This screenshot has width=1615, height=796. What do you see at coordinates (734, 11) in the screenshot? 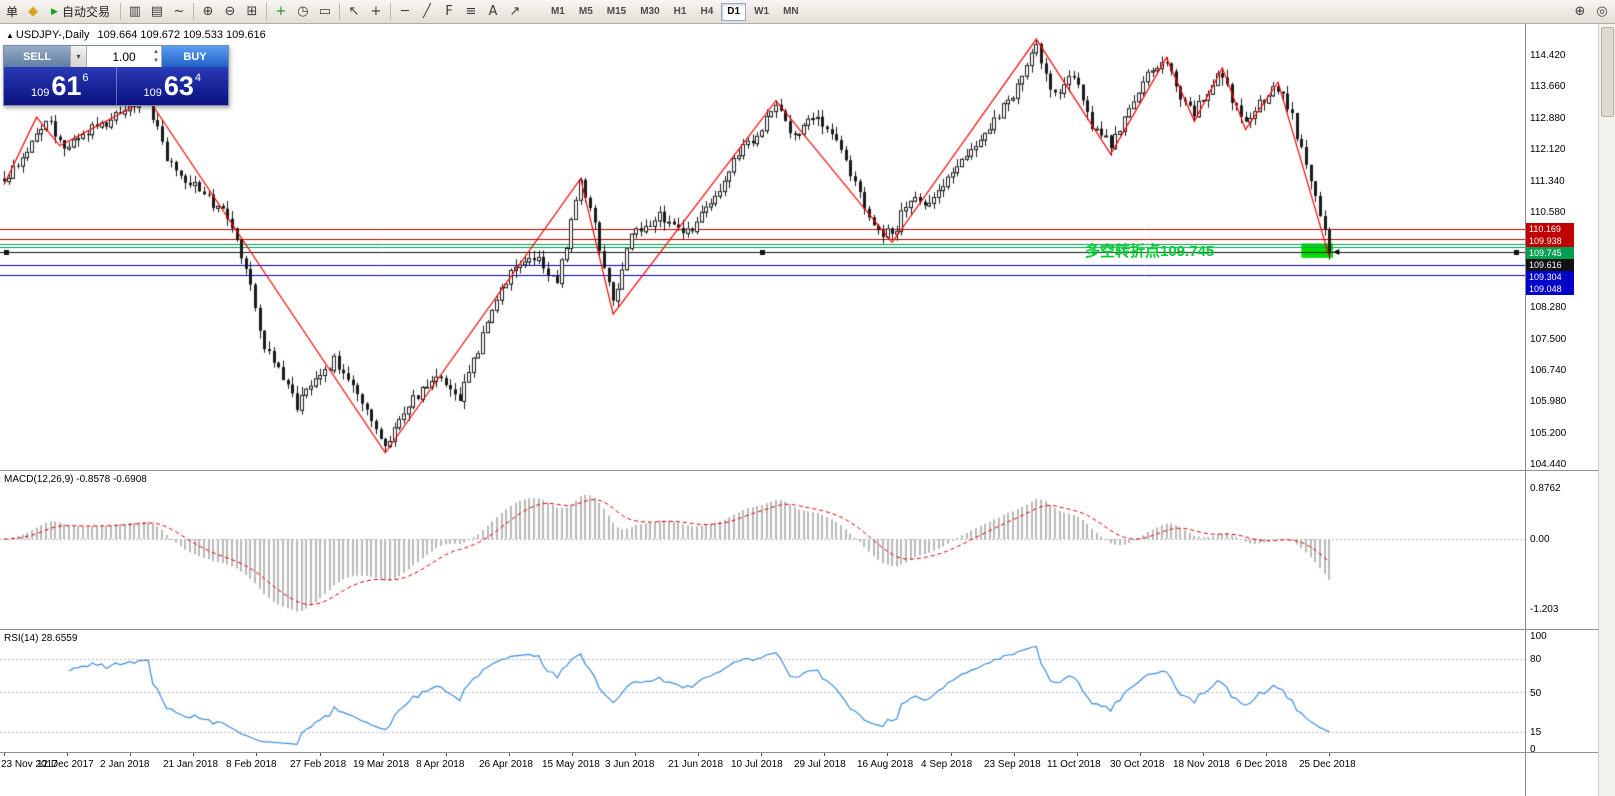
I see `timeframe-button-d1: D1` at bounding box center [734, 11].